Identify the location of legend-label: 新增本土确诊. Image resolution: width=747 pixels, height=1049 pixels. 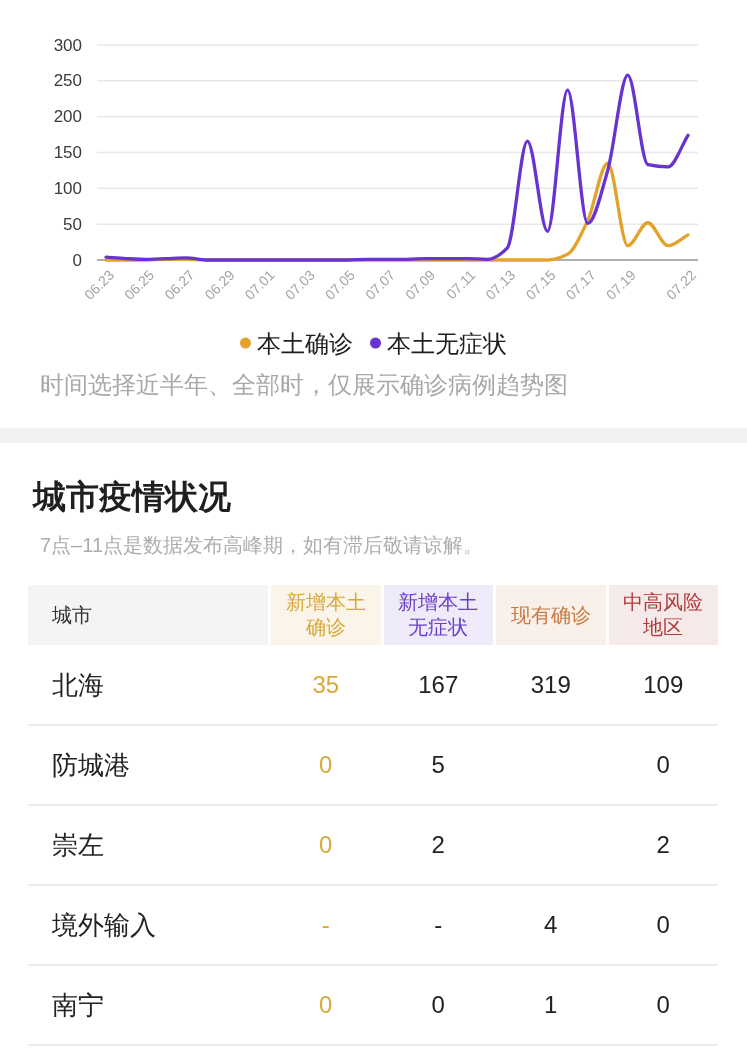
(326, 615).